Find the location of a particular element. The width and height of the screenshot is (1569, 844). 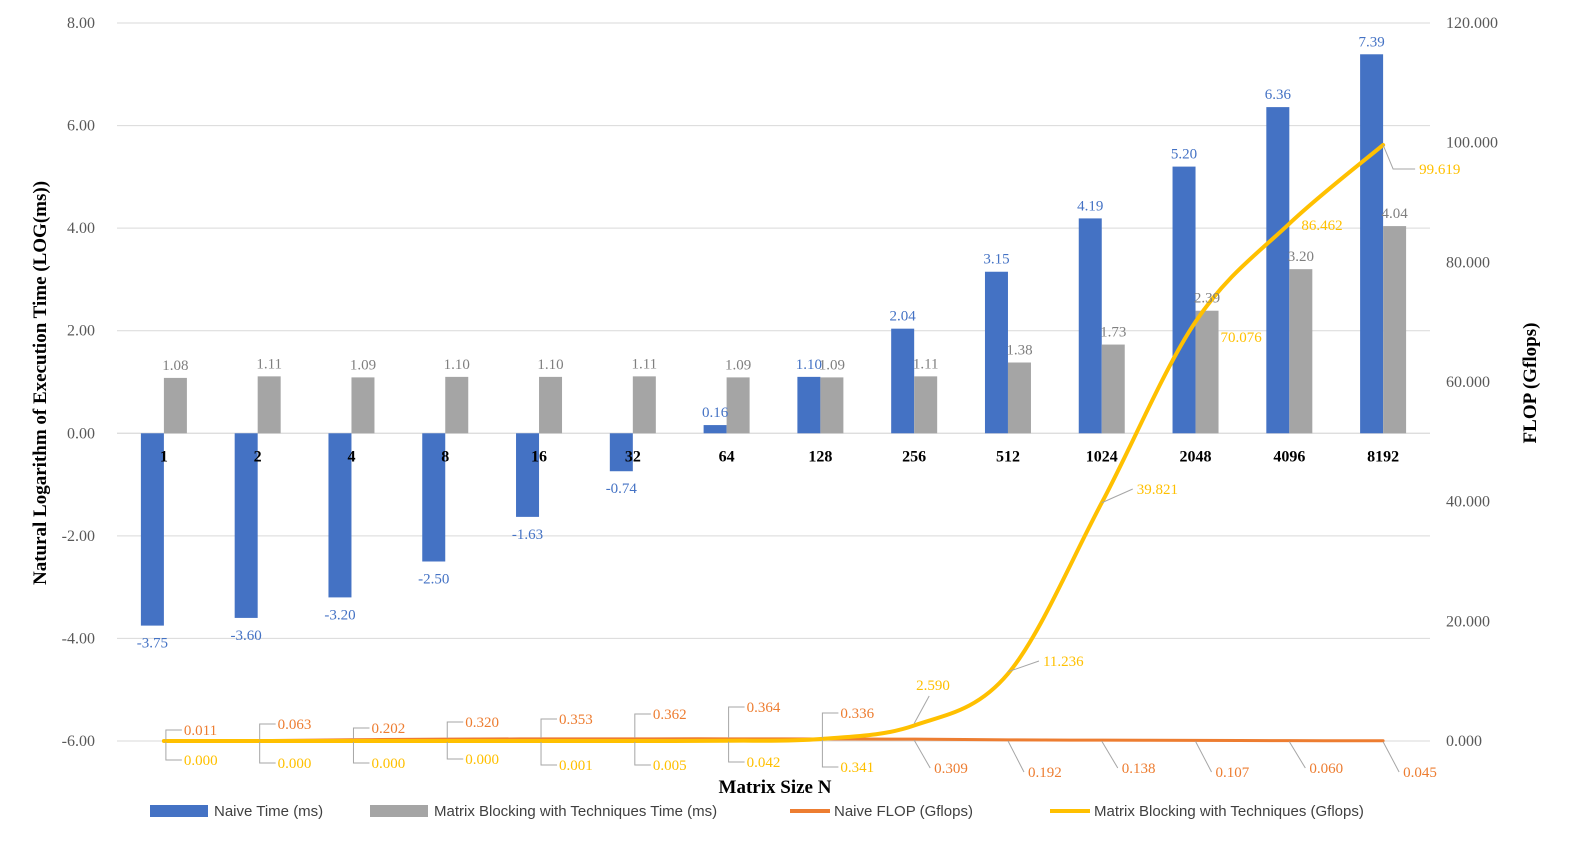

y2-axis-title: FLOP (Gflops) is located at coordinates (1530, 383).